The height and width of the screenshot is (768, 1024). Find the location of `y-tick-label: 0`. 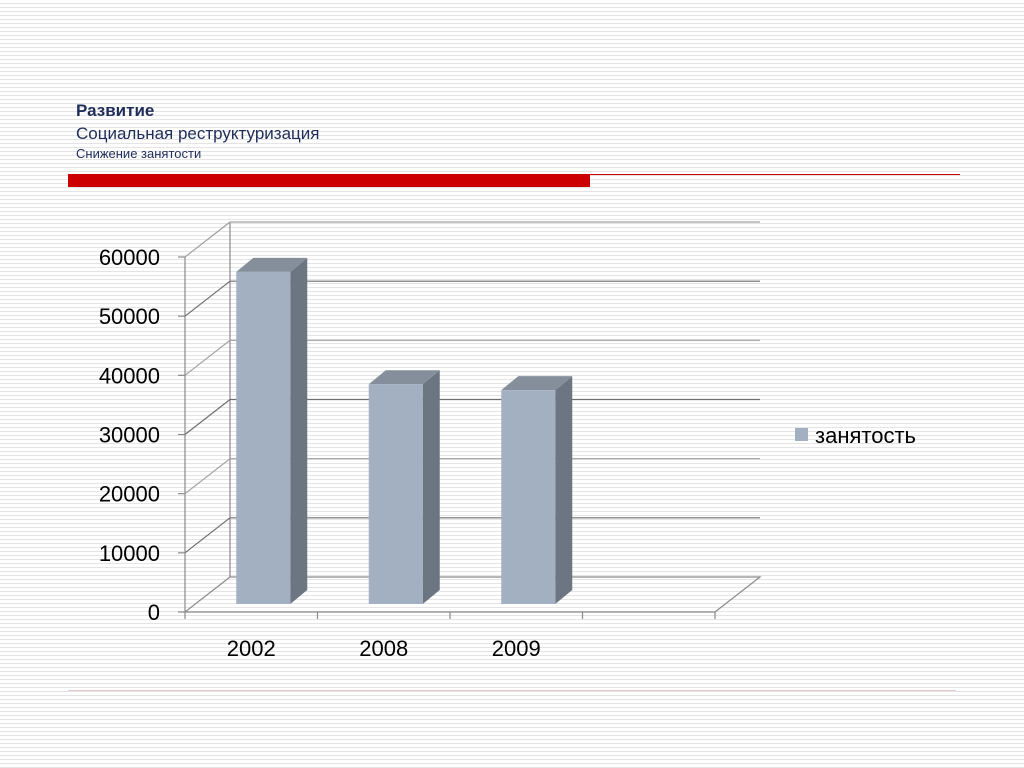

y-tick-label: 0 is located at coordinates (154, 612).